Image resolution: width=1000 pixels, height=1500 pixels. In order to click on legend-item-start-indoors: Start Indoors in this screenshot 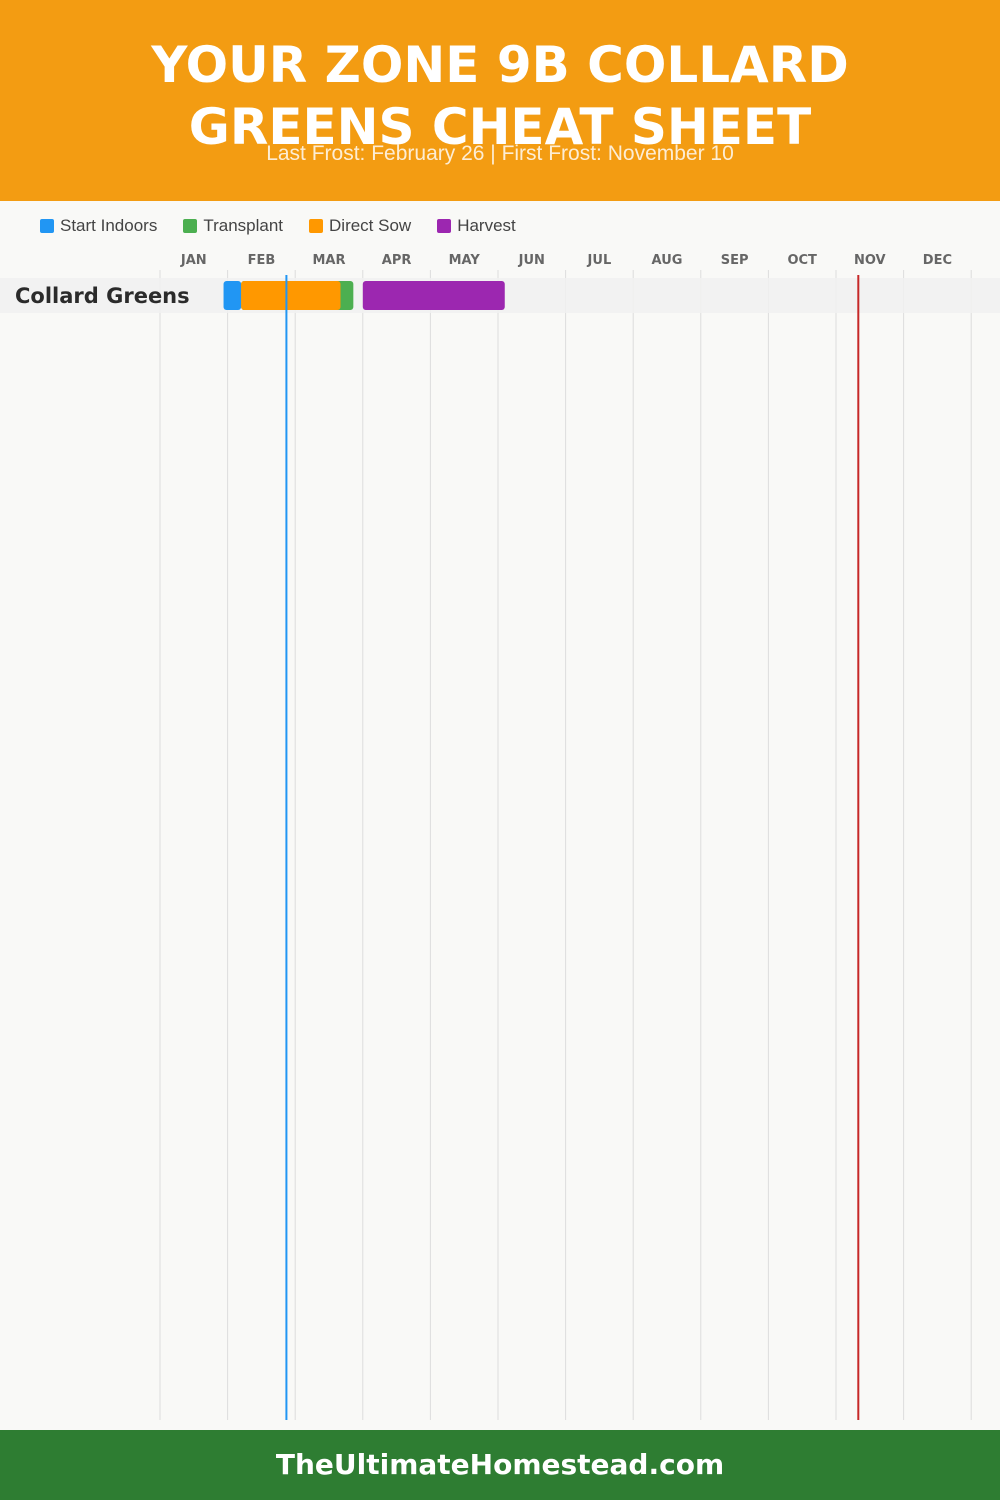, I will do `click(98, 226)`.